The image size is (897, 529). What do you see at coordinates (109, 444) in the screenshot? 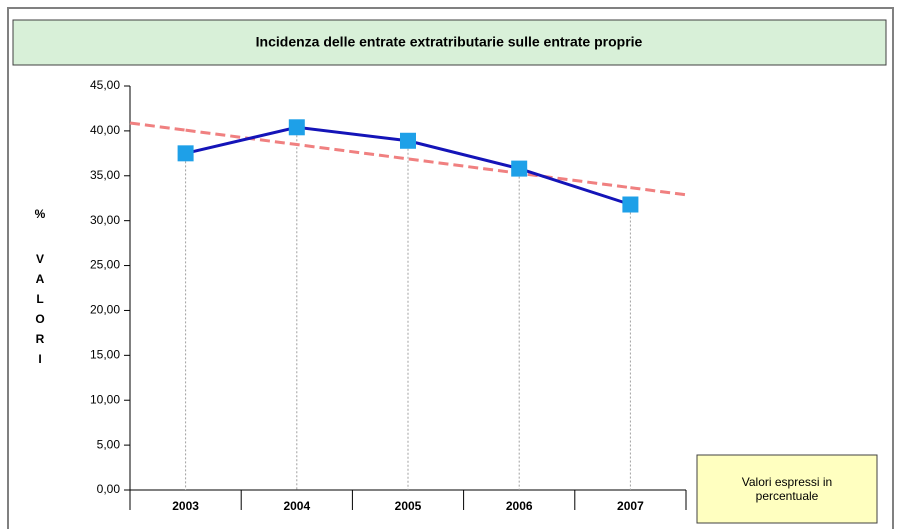
I see `y-tick-label: 5,00` at bounding box center [109, 444].